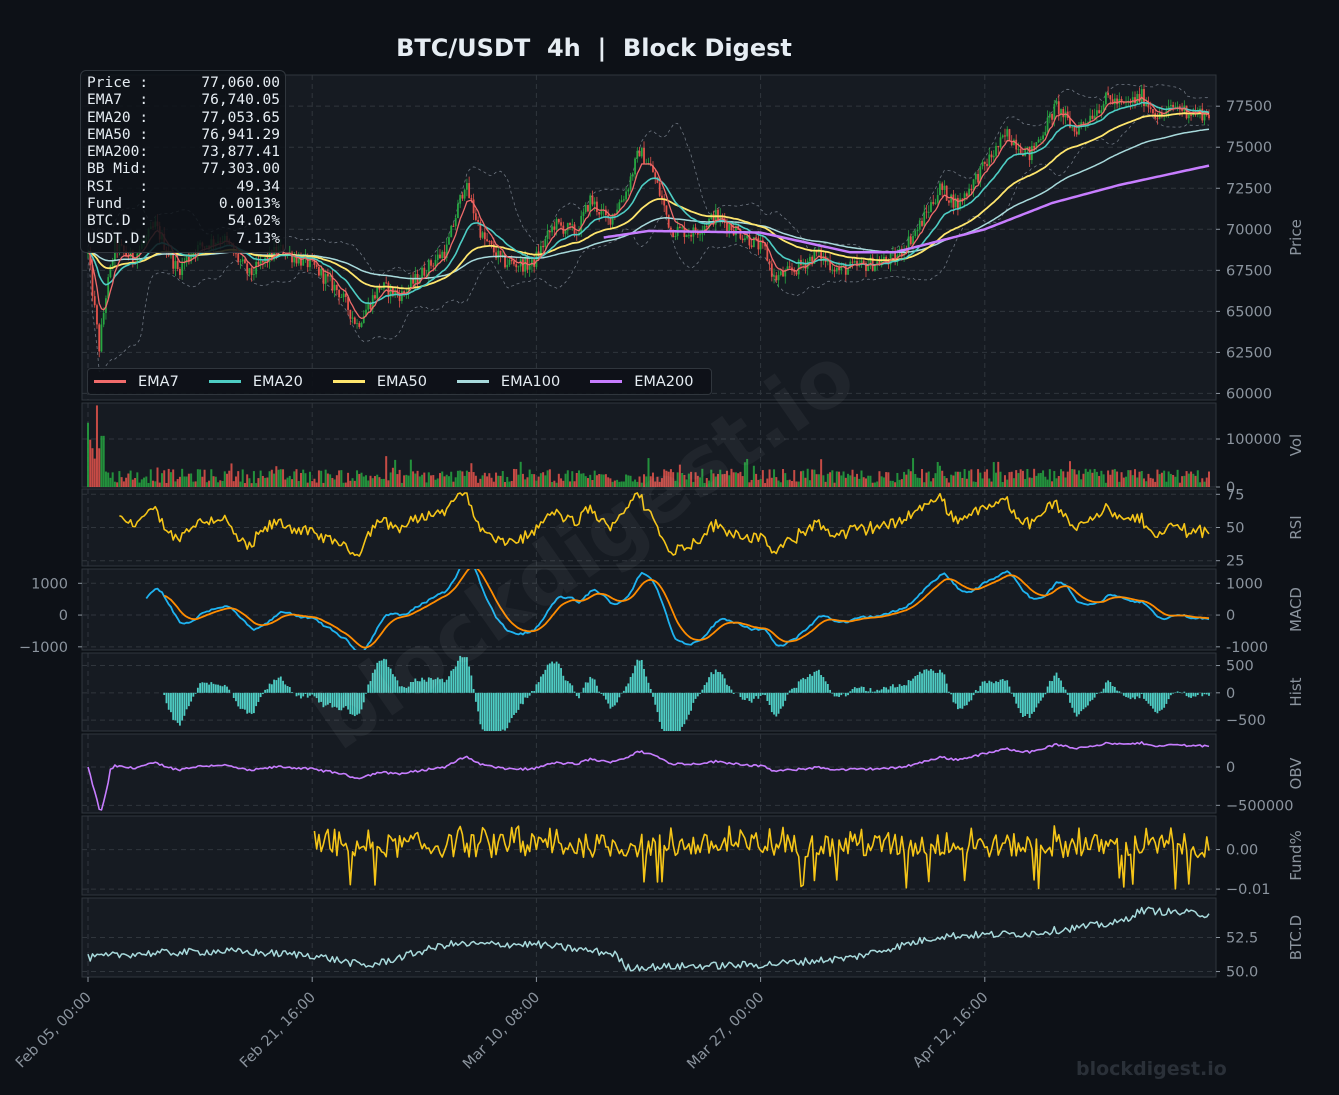 The height and width of the screenshot is (1095, 1339). What do you see at coordinates (1260, 806) in the screenshot?
I see `y-tick-label: −500000` at bounding box center [1260, 806].